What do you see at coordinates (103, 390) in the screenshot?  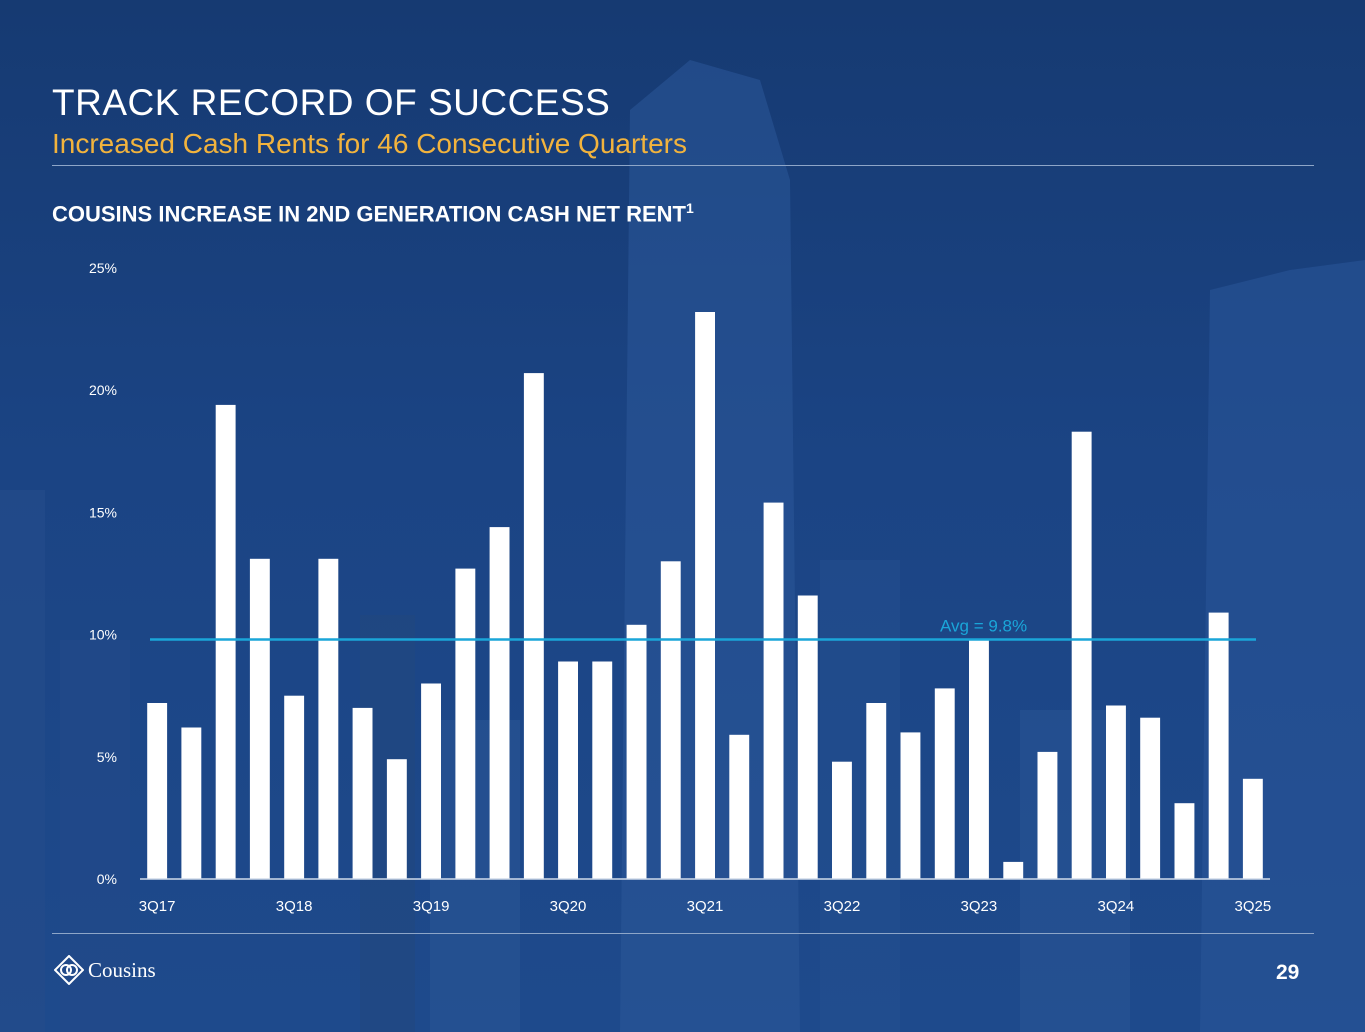 I see `y-tick-label: 20%` at bounding box center [103, 390].